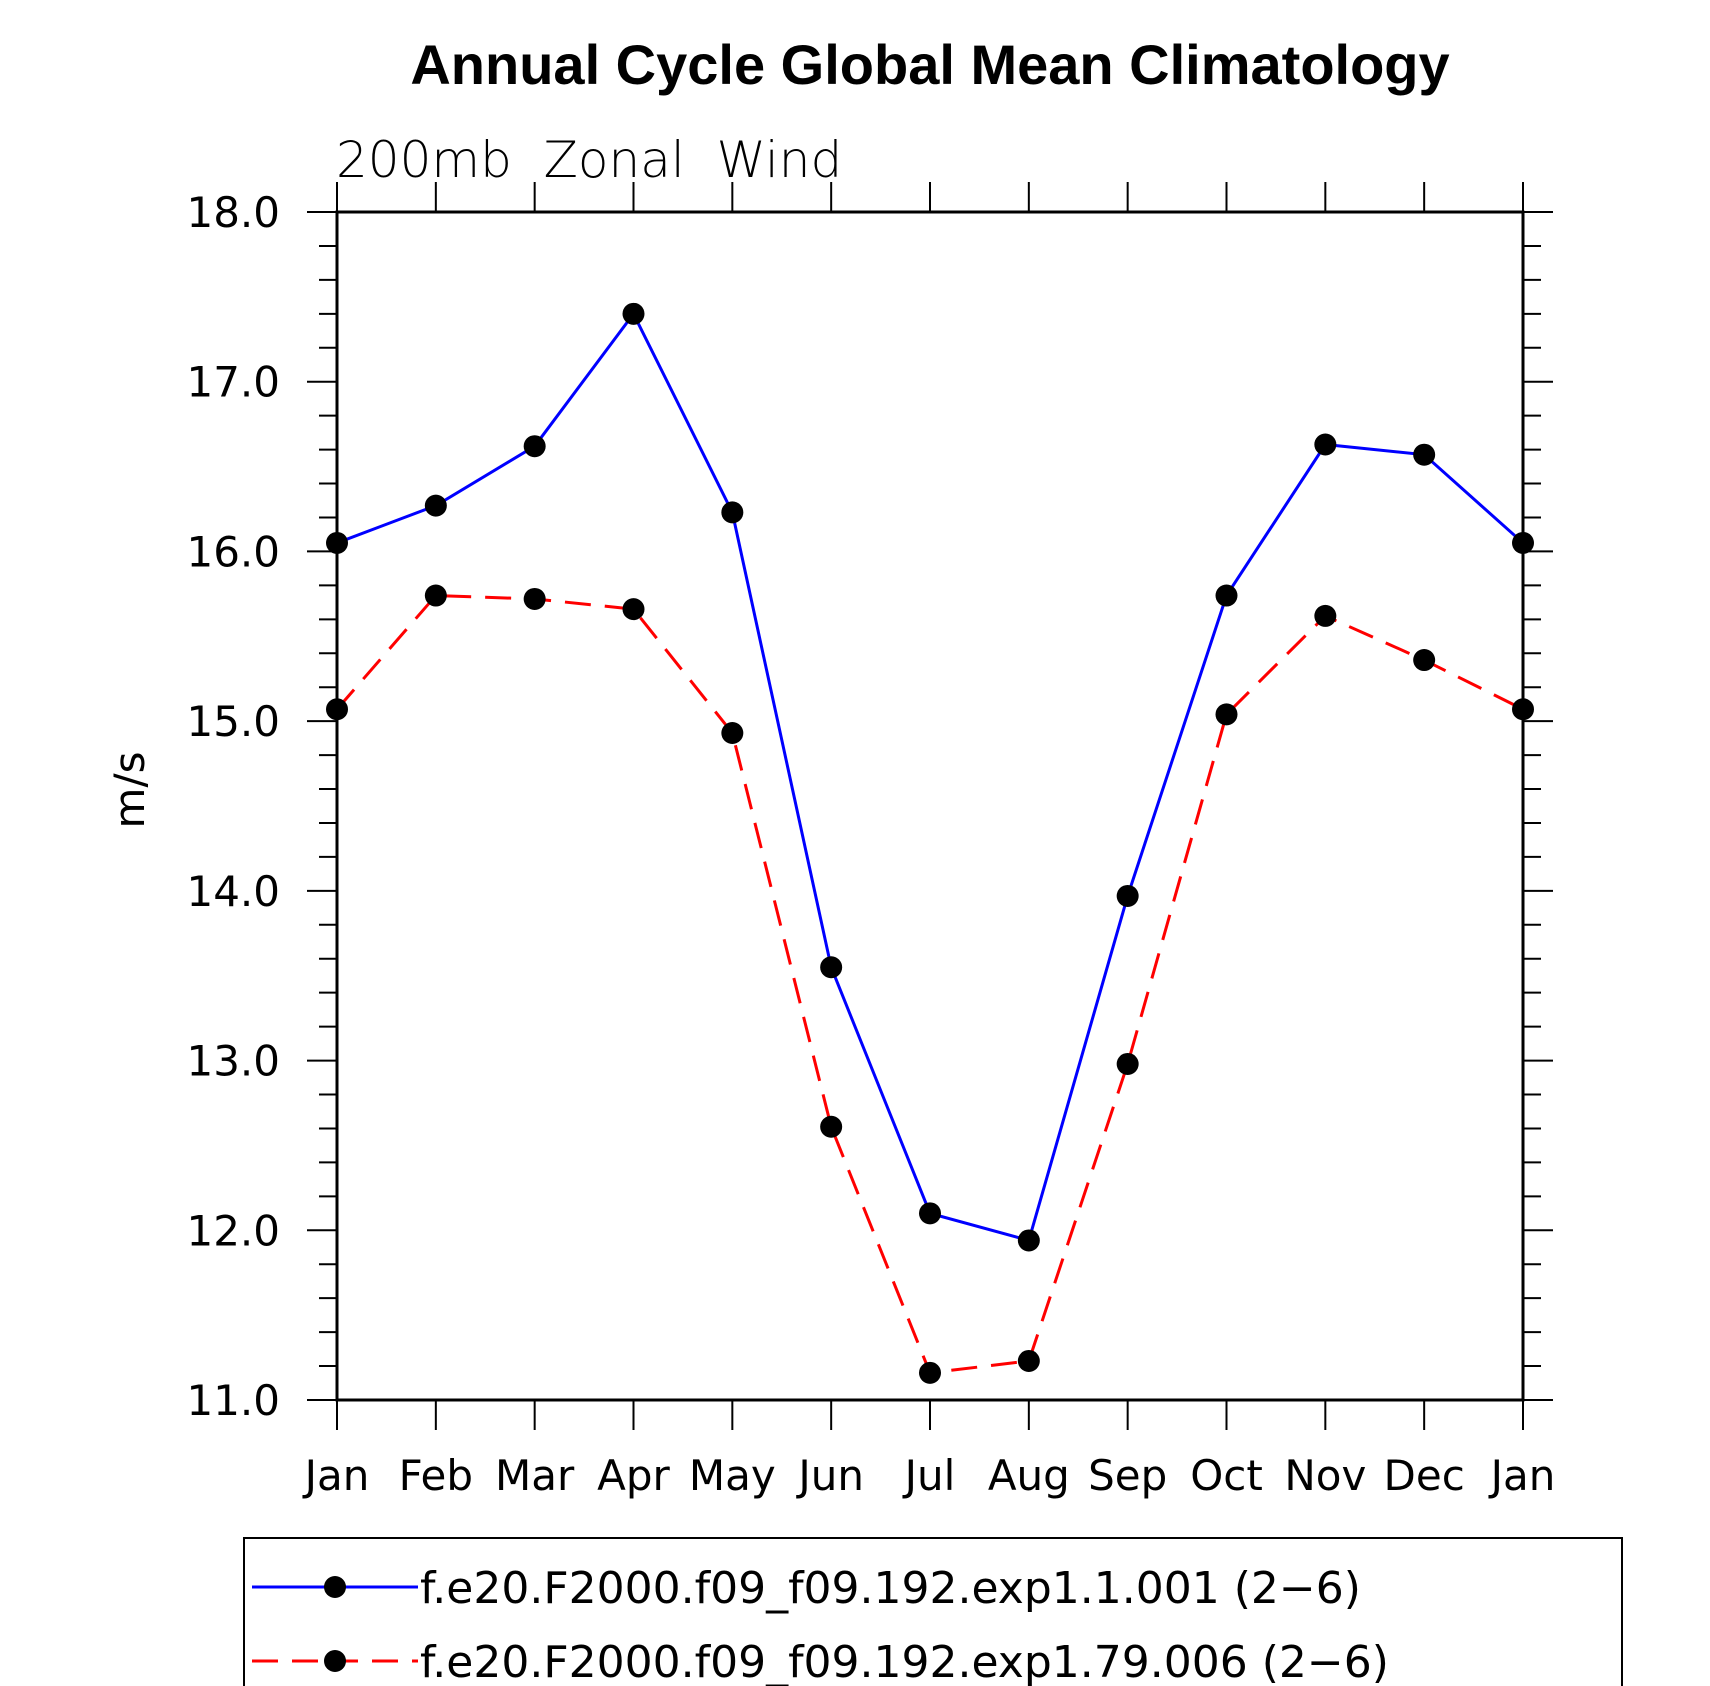 This screenshot has height=1686, width=1710. I want to click on x-tick-label: Jul, so click(929, 1475).